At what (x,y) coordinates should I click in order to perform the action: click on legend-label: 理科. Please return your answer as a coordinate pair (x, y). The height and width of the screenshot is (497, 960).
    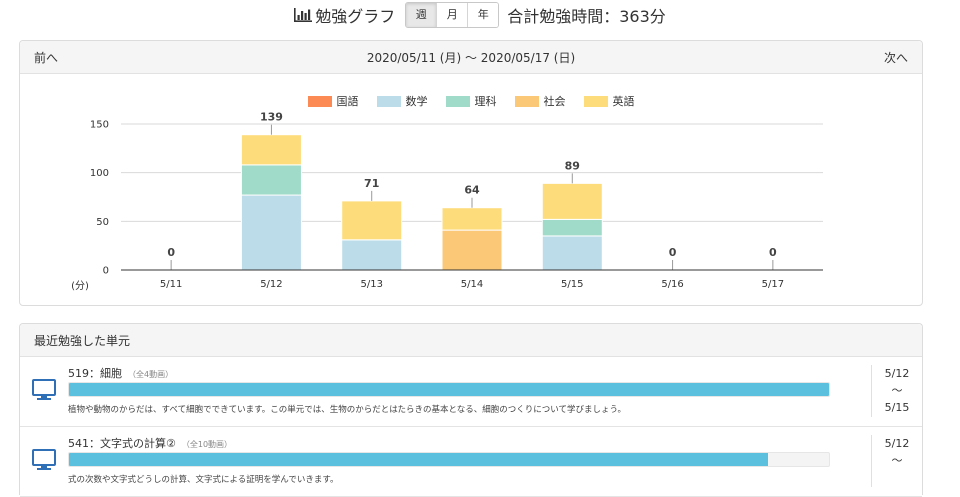
    Looking at the image, I should click on (485, 101).